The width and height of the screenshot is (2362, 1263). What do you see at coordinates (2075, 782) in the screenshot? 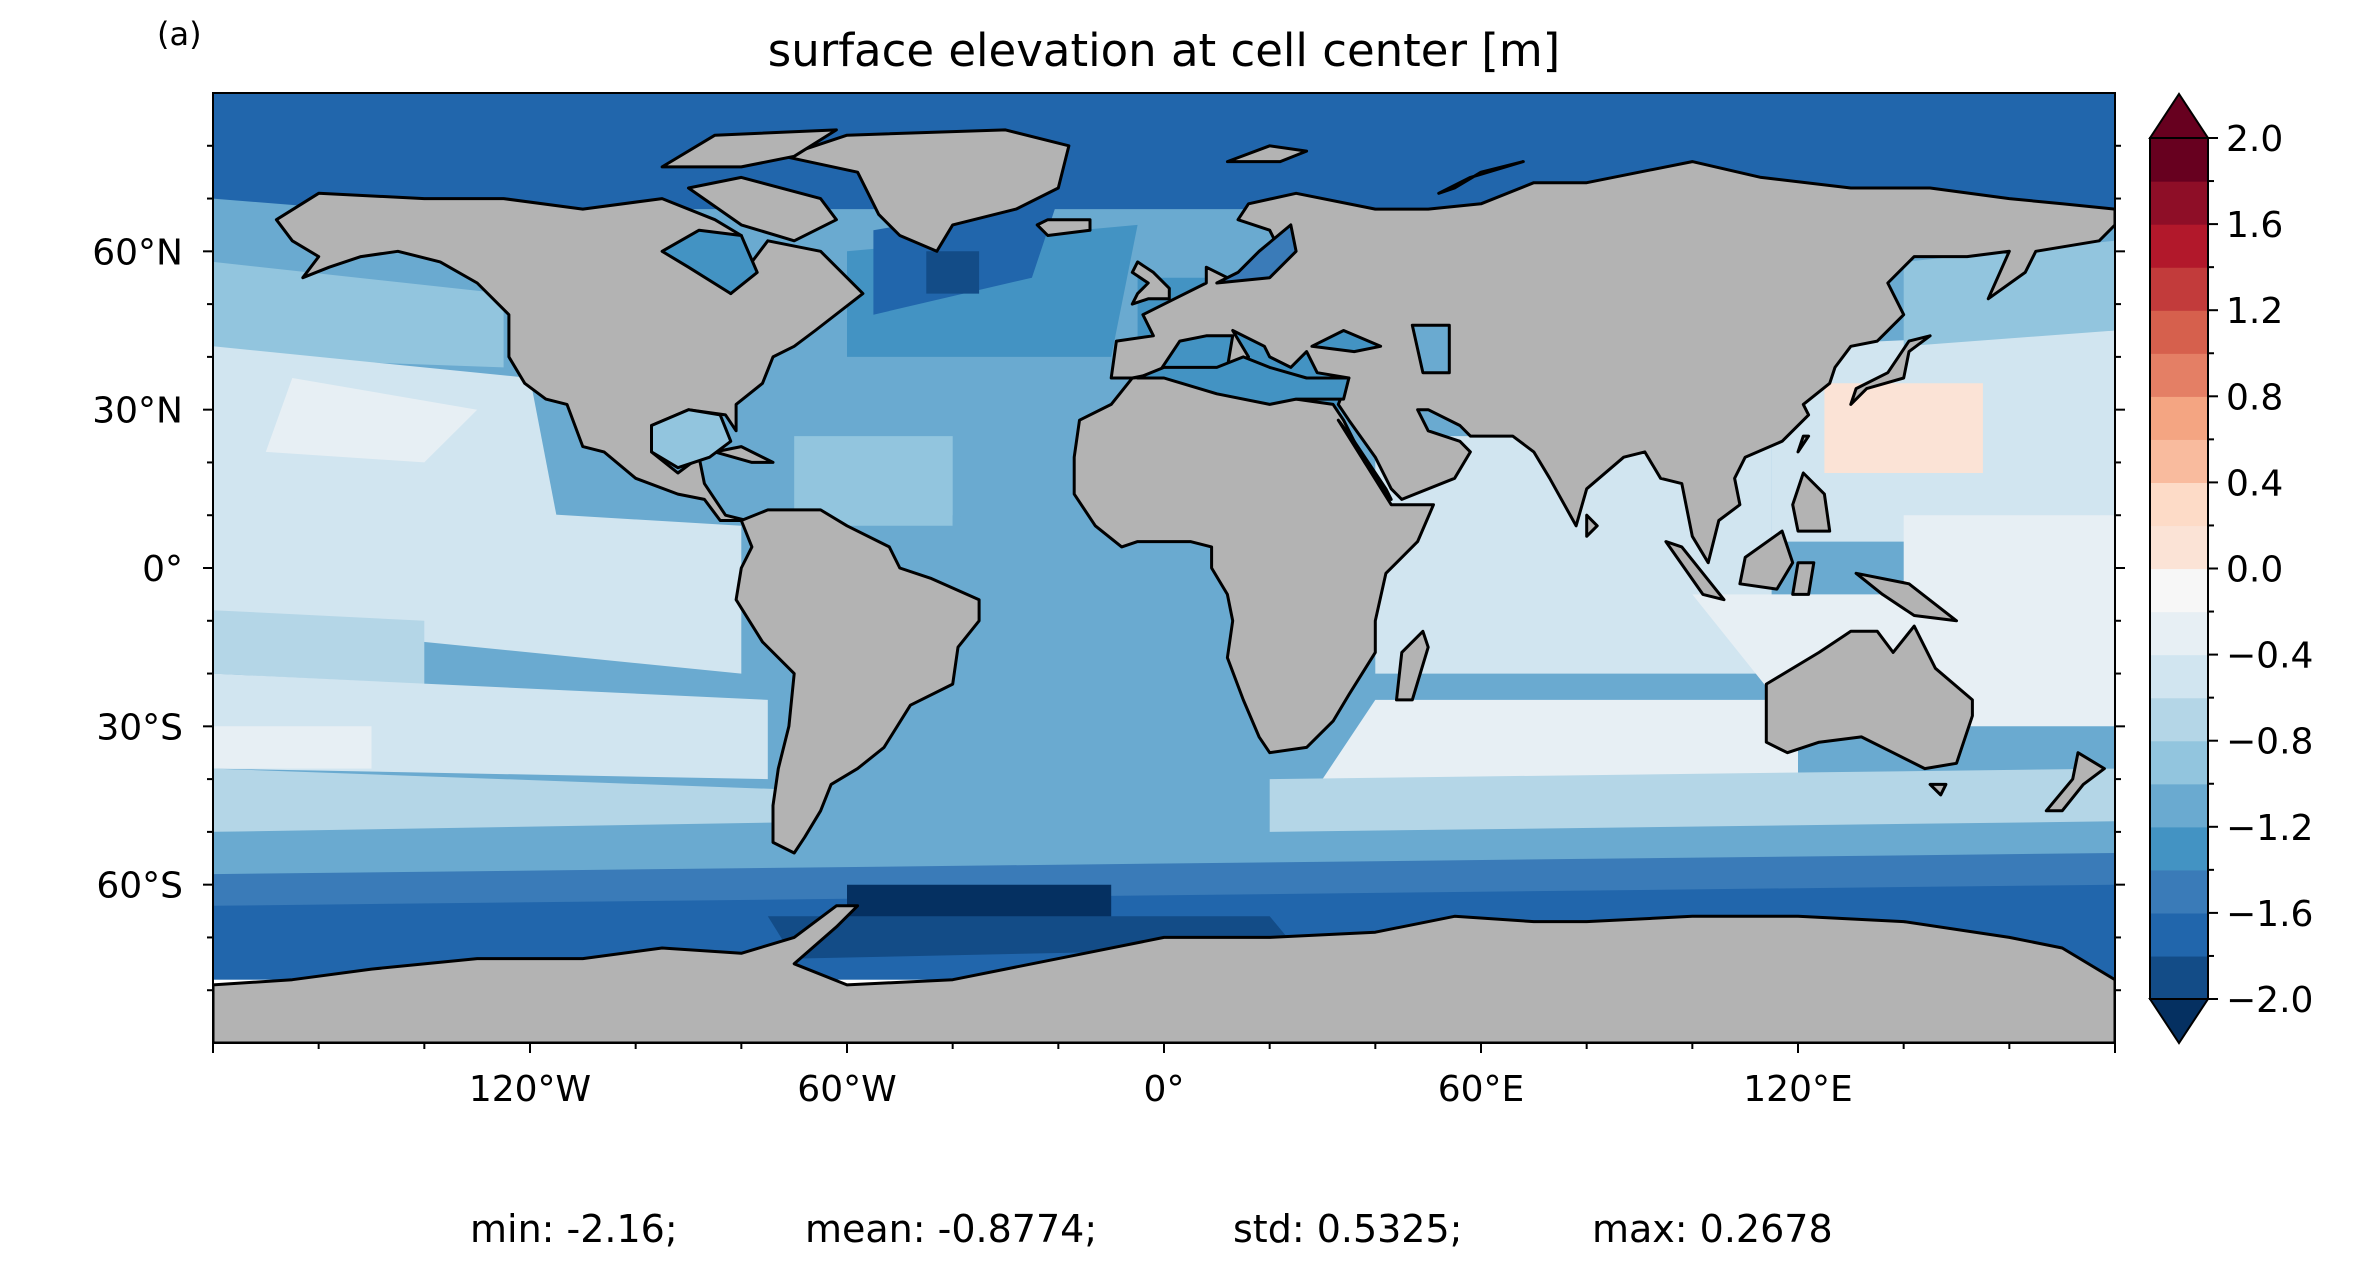
I see `island-new-zealand` at bounding box center [2075, 782].